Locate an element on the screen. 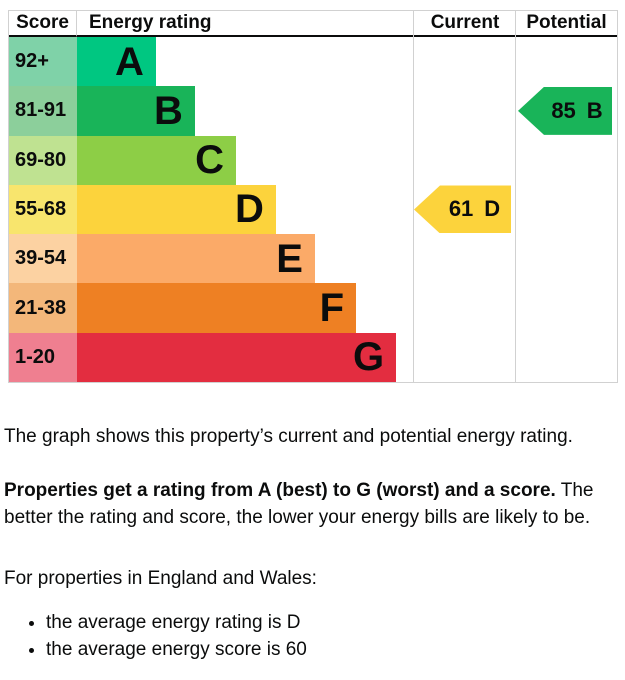  band-bar-cell-a: A is located at coordinates (245, 62).